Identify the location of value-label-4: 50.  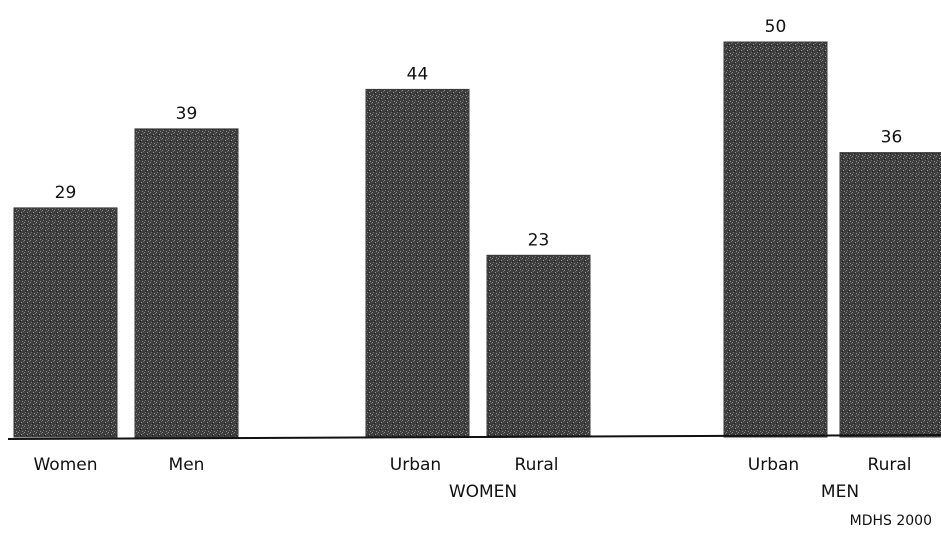
(776, 27).